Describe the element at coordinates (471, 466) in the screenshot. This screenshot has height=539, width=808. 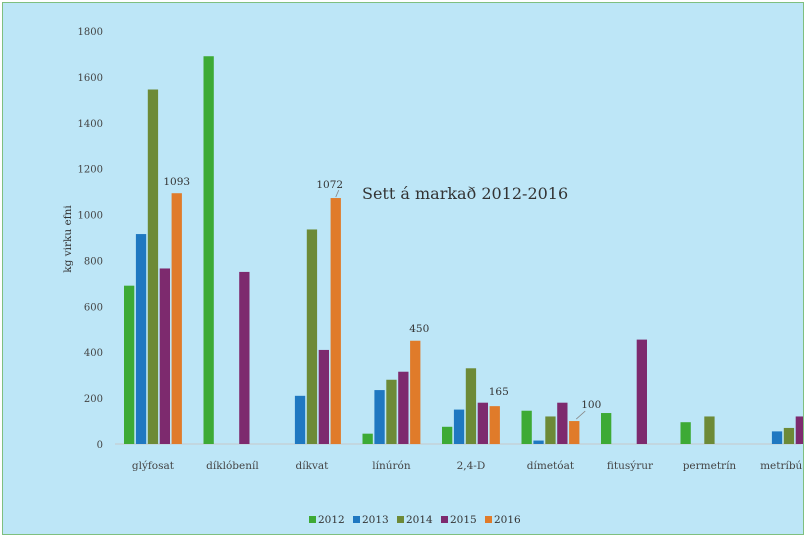
I see `x-category-label: 2,4-D` at that location.